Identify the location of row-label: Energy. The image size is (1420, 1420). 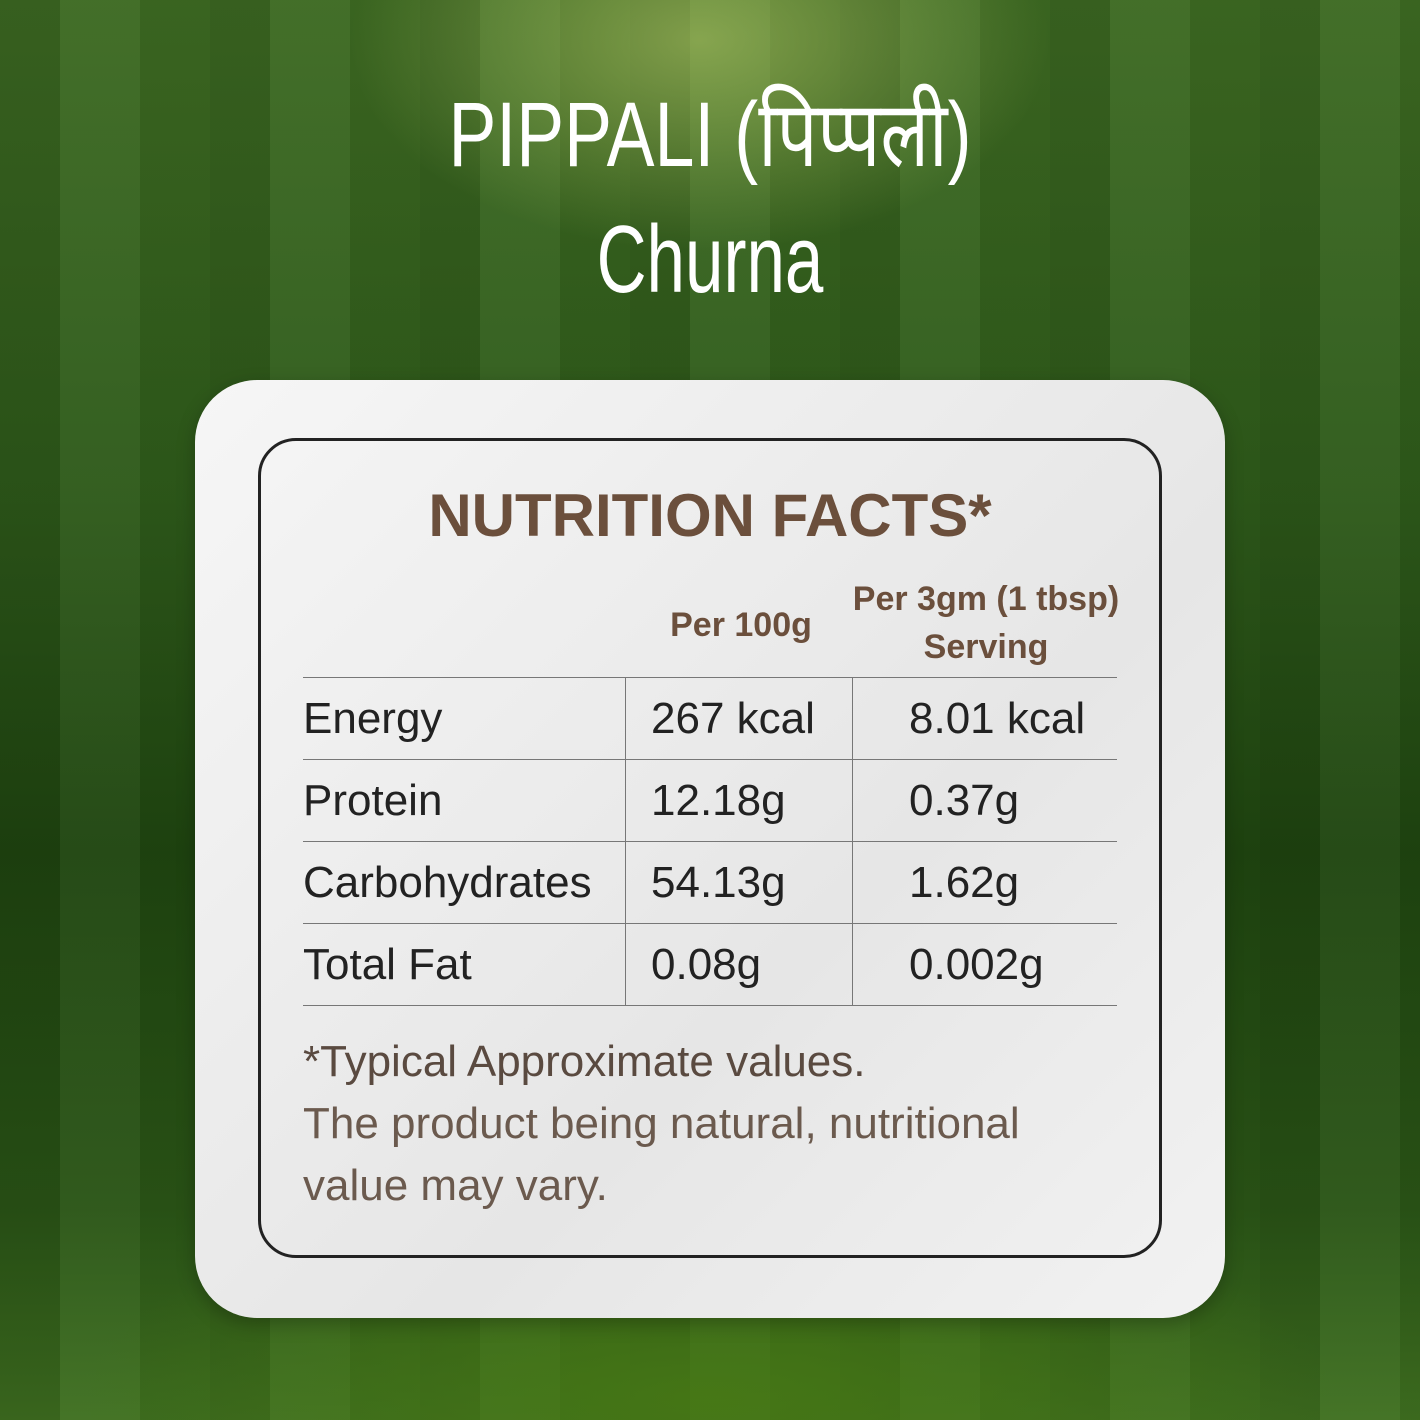
(464, 718).